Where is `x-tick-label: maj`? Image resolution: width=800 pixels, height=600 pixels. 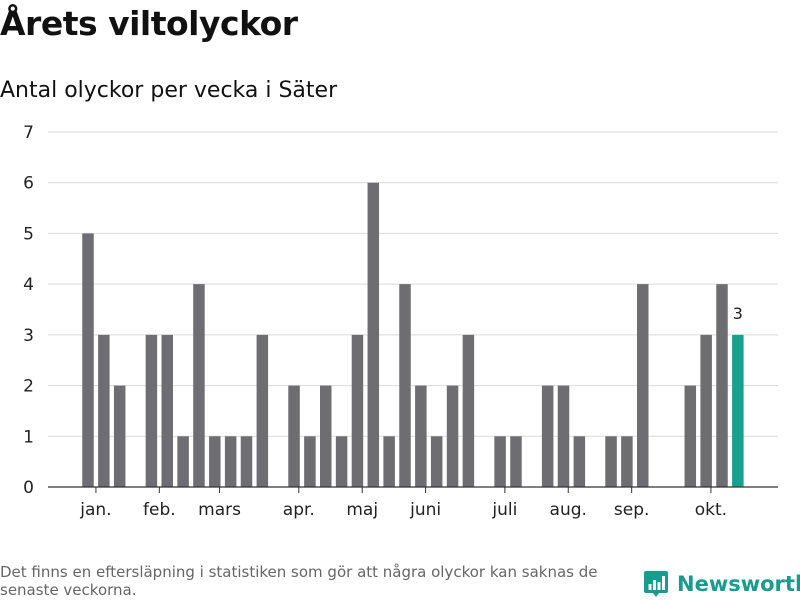
x-tick-label: maj is located at coordinates (362, 510).